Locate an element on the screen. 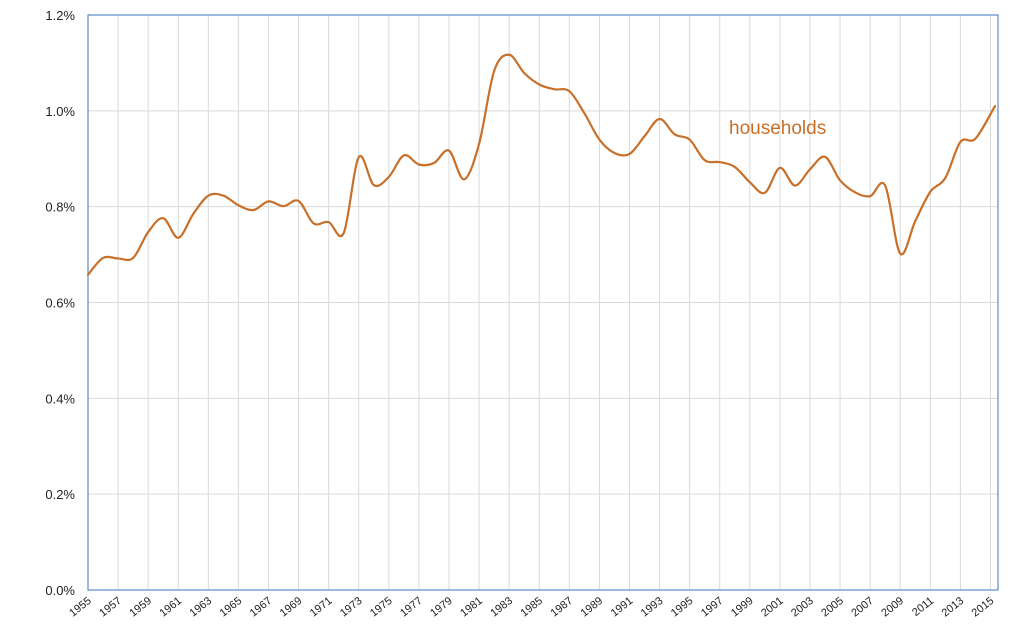 This screenshot has height=640, width=1024. x-tick-label: 2007 is located at coordinates (862, 607).